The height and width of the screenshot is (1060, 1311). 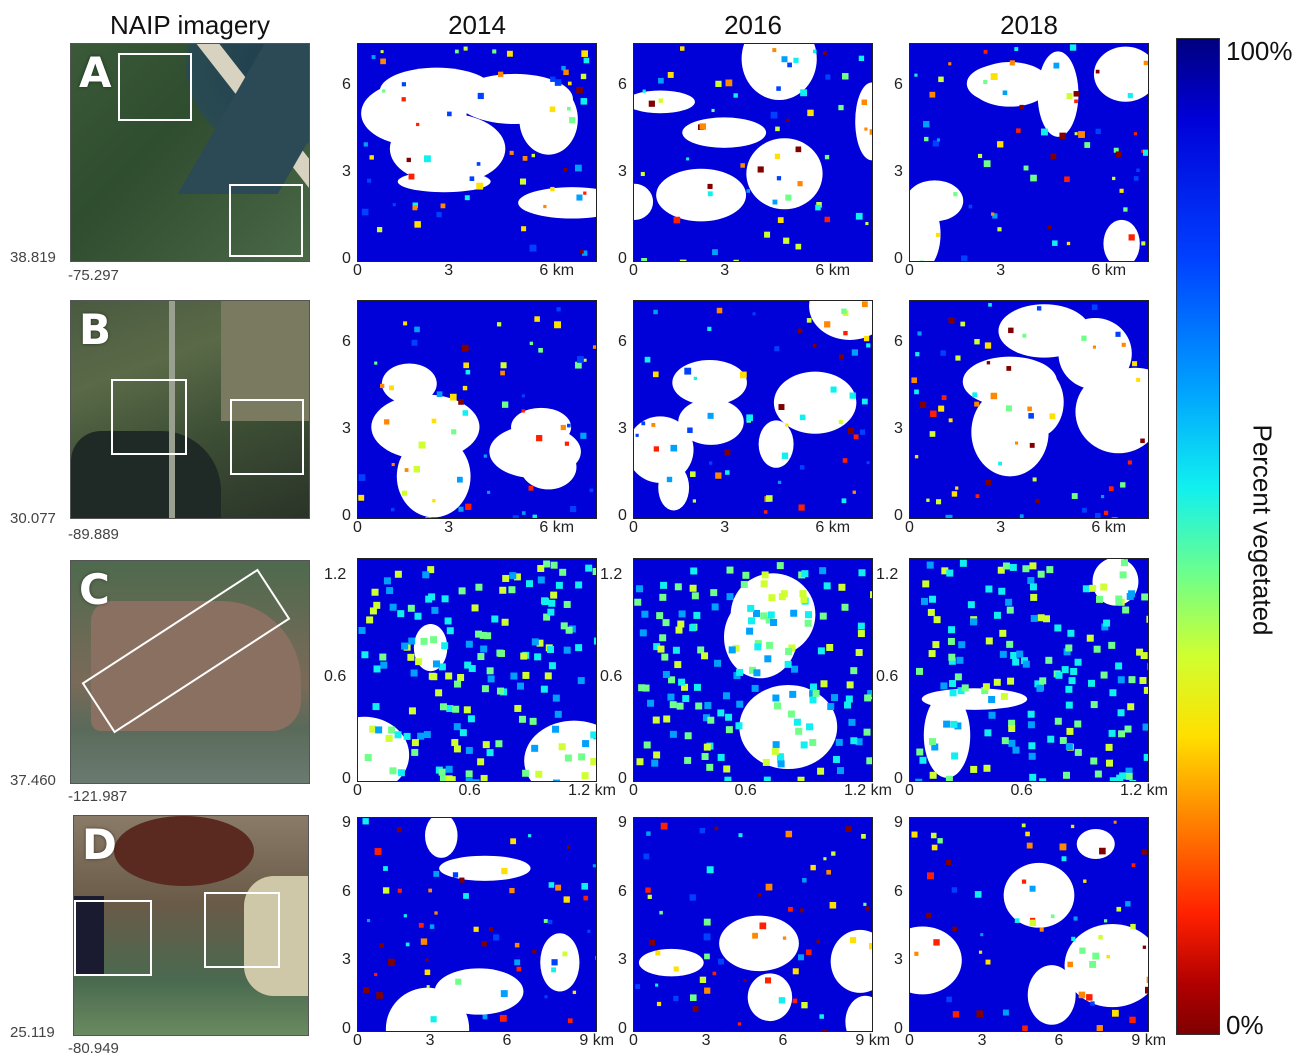 What do you see at coordinates (753, 924) in the screenshot?
I see `vegetation-map-d-2016` at bounding box center [753, 924].